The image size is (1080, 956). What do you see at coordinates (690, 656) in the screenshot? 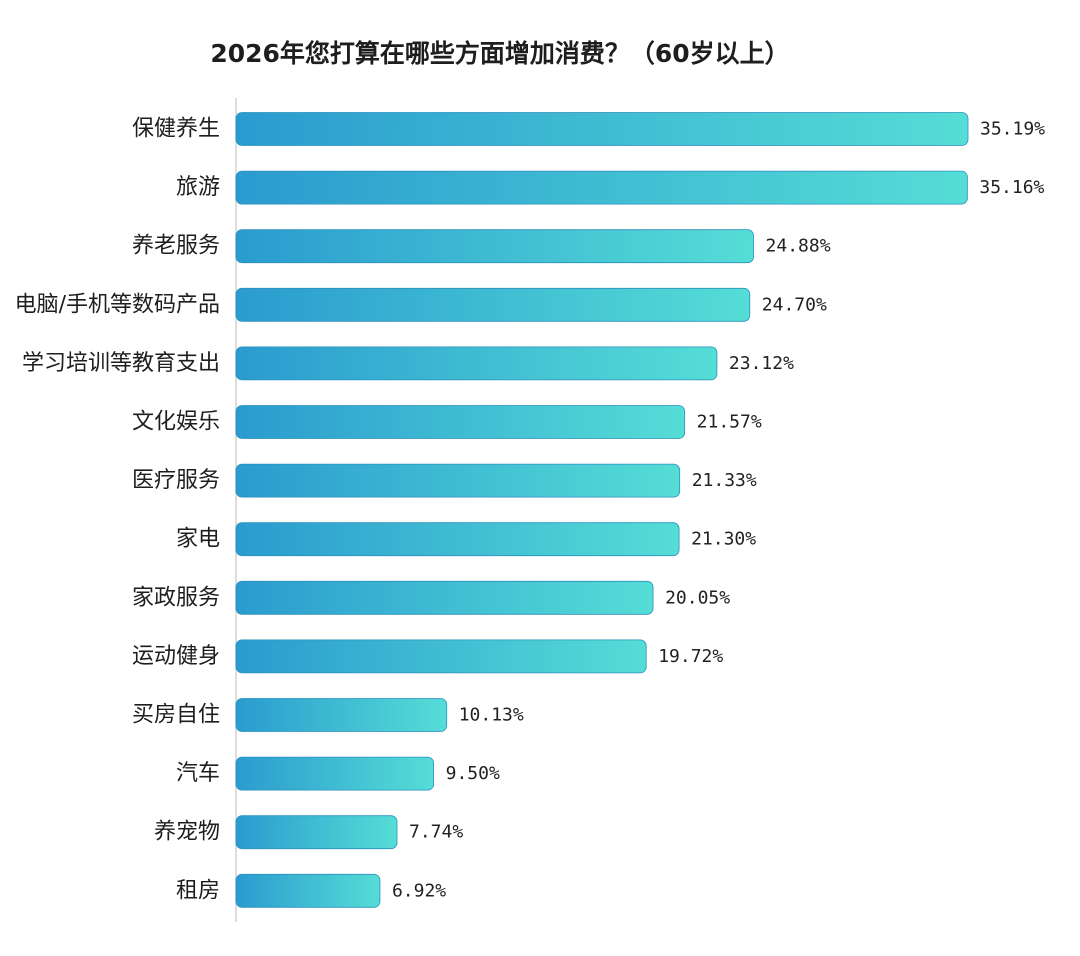
I see `value-label: 19.72%` at bounding box center [690, 656].